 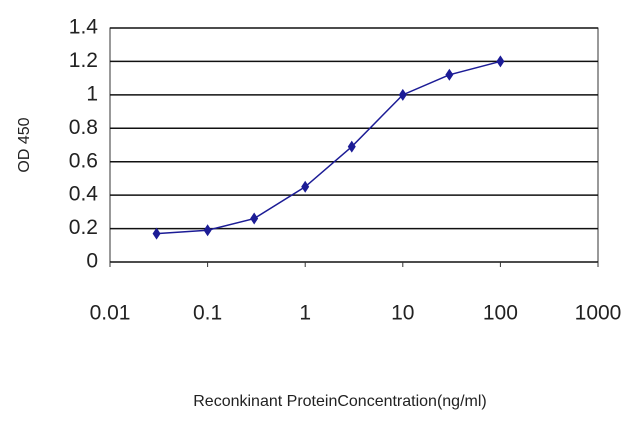 What do you see at coordinates (24, 144) in the screenshot?
I see `y-axis-label: OD 450` at bounding box center [24, 144].